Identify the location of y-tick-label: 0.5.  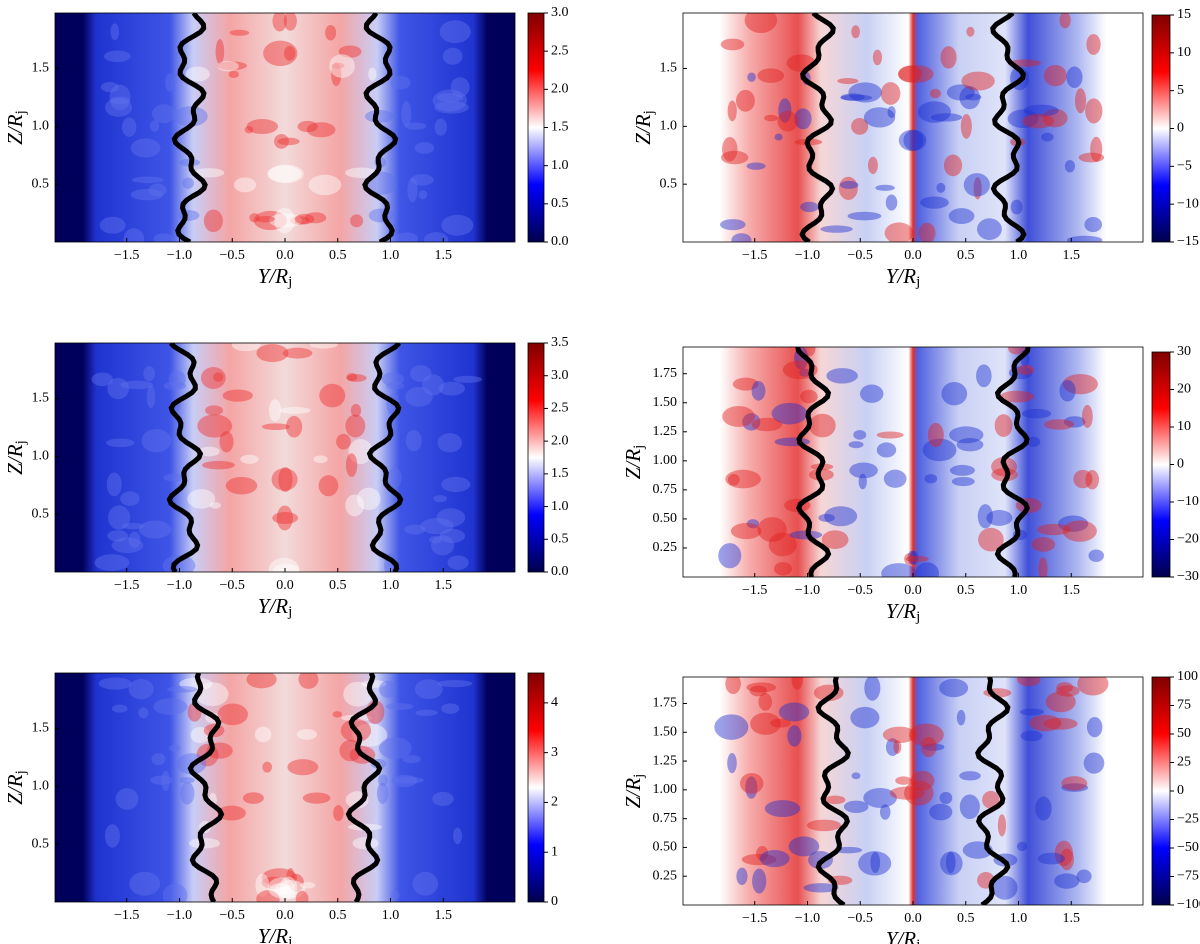
(669, 183).